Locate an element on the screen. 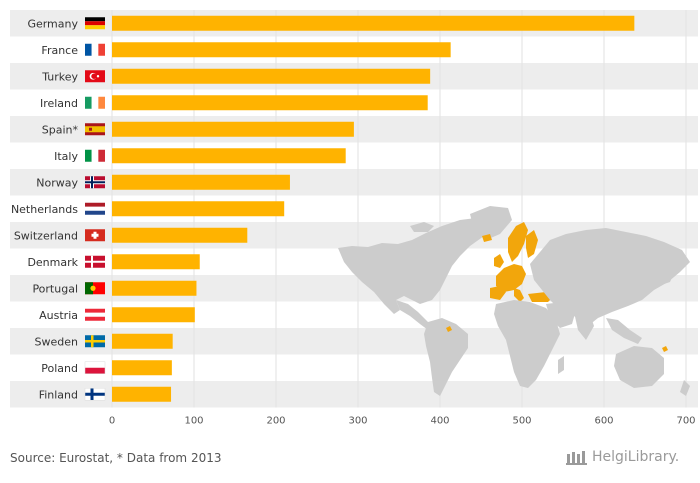  brand-name: HelgiLibrary. is located at coordinates (636, 457).